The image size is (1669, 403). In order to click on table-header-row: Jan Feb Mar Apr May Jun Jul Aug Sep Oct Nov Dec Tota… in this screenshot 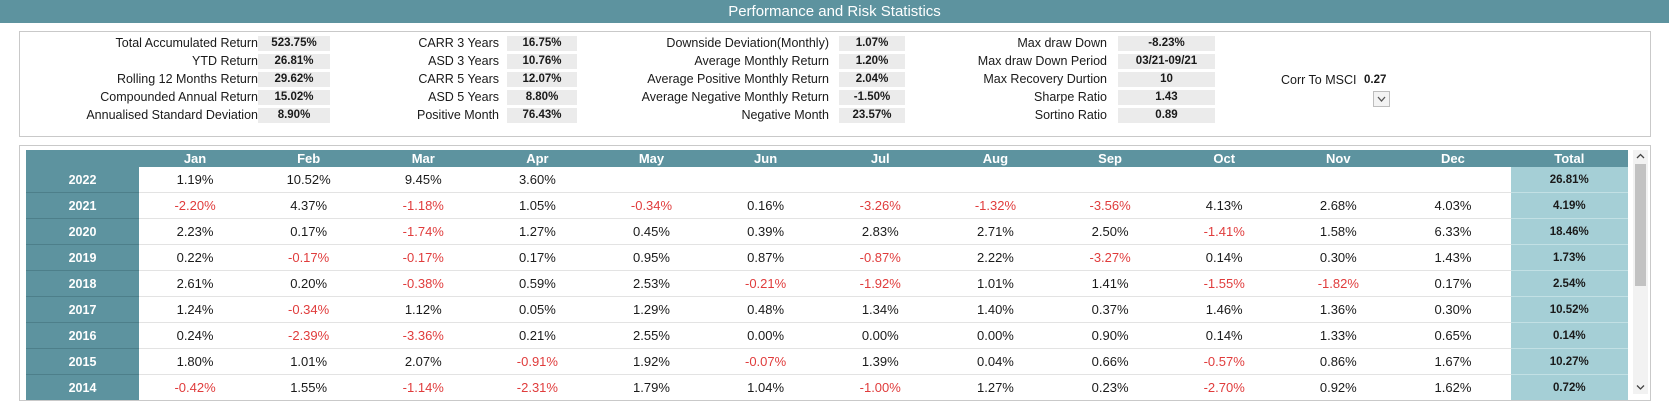, I will do `click(827, 158)`.